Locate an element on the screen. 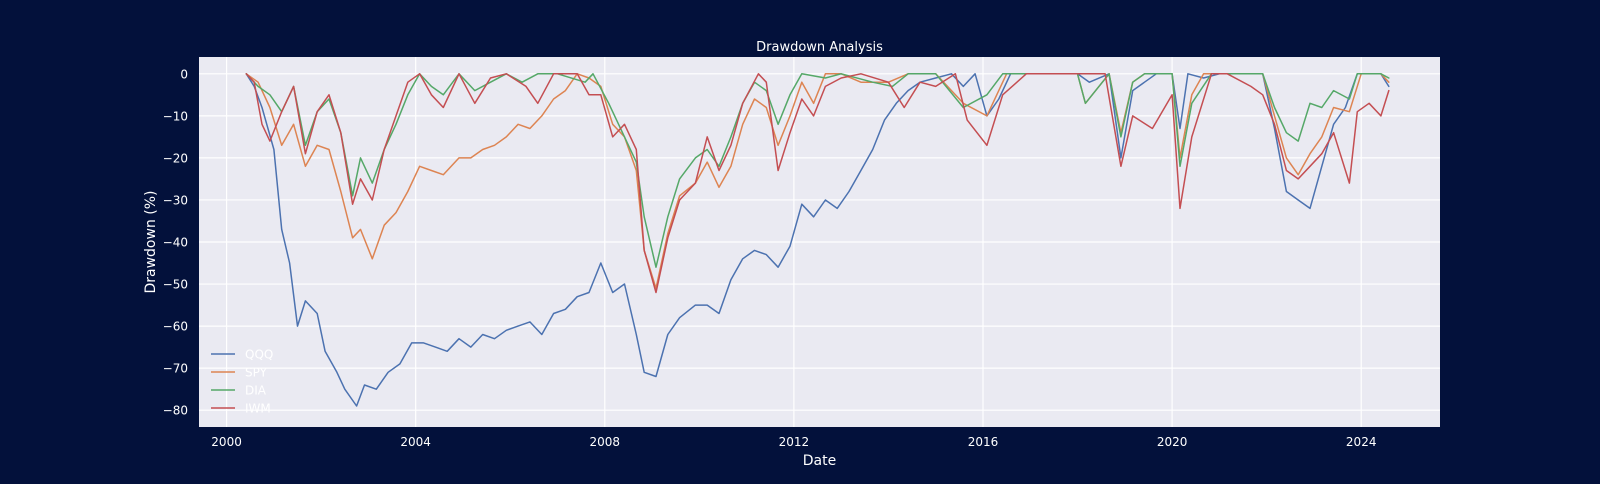 Image resolution: width=1600 pixels, height=484 pixels. y-tick-label: 0 is located at coordinates (184, 74).